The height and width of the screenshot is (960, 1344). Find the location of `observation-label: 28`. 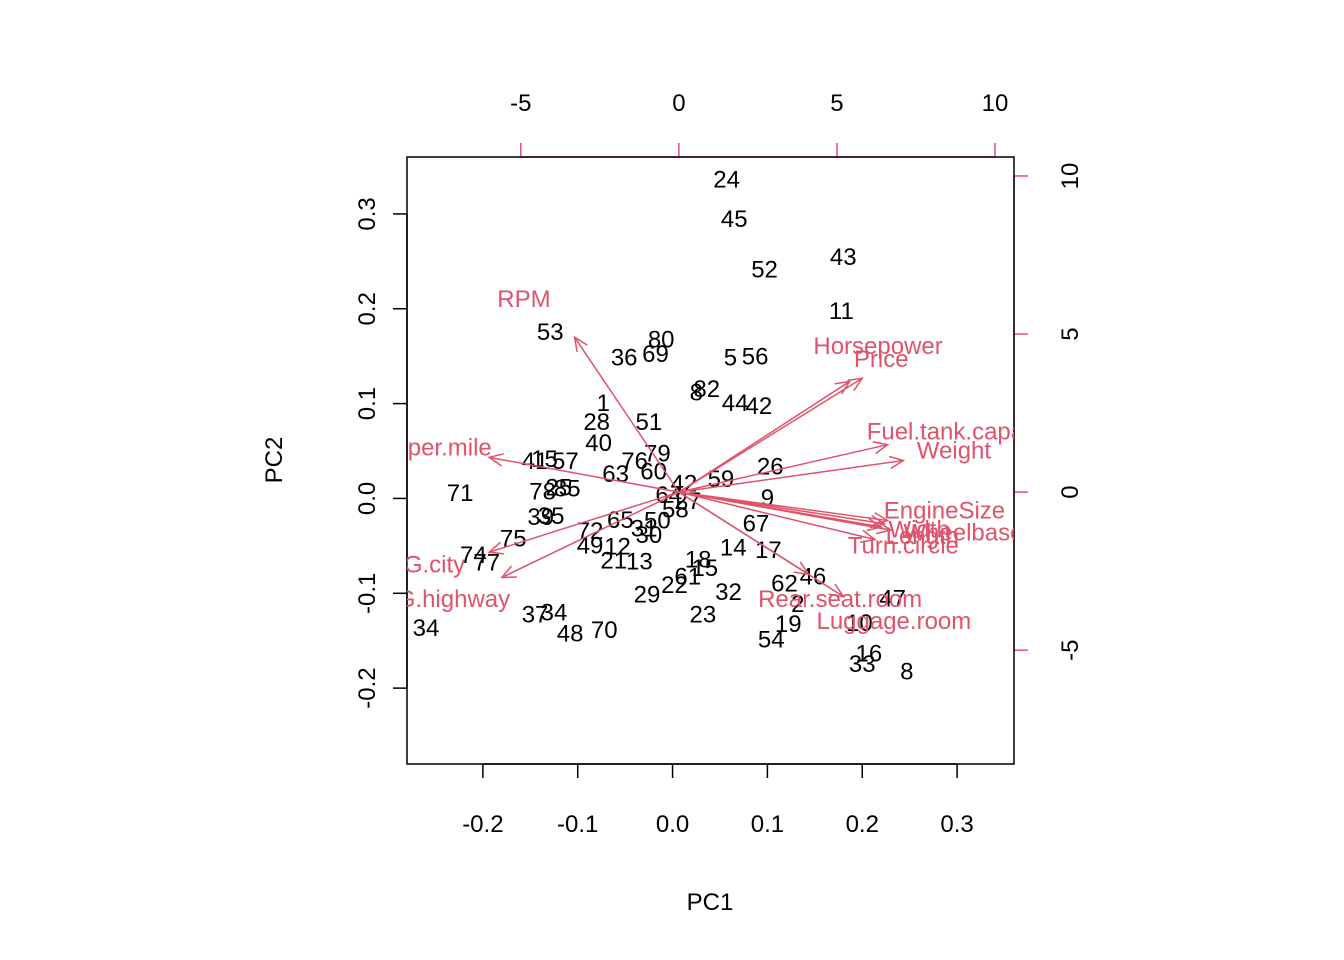

observation-label: 28 is located at coordinates (596, 422).